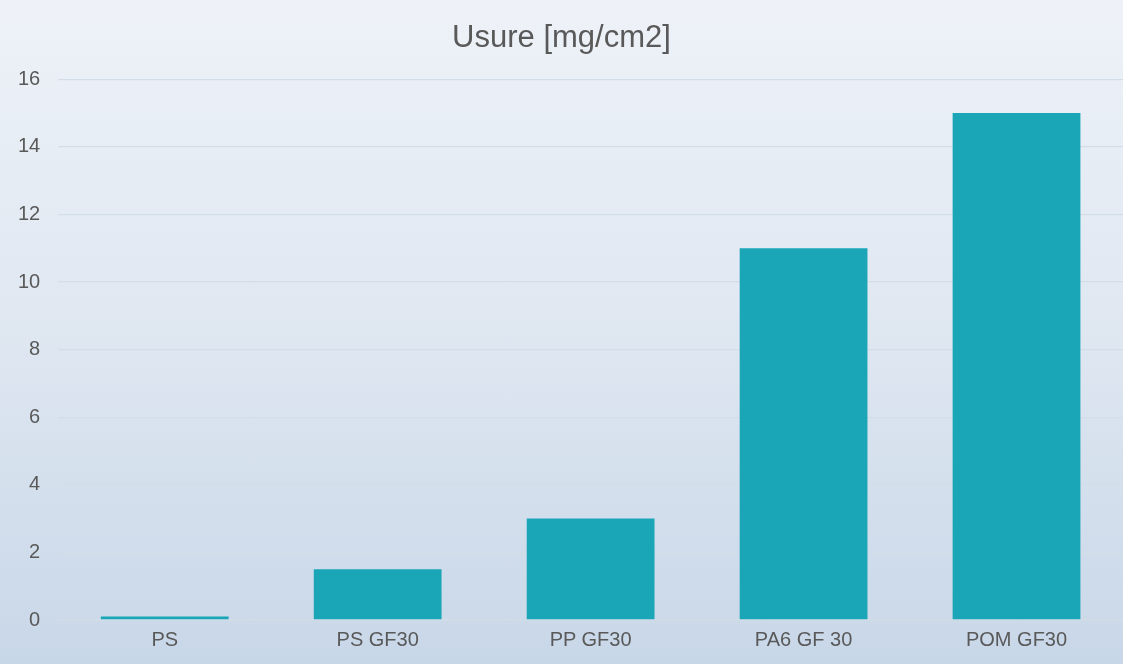 Image resolution: width=1123 pixels, height=664 pixels. I want to click on y-tick-label: 8, so click(35, 348).